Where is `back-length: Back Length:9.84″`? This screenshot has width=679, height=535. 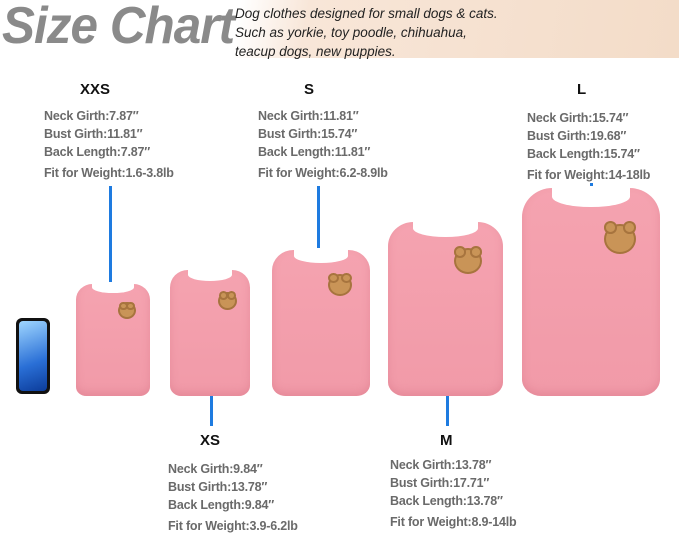
back-length: Back Length:9.84″ is located at coordinates (221, 505).